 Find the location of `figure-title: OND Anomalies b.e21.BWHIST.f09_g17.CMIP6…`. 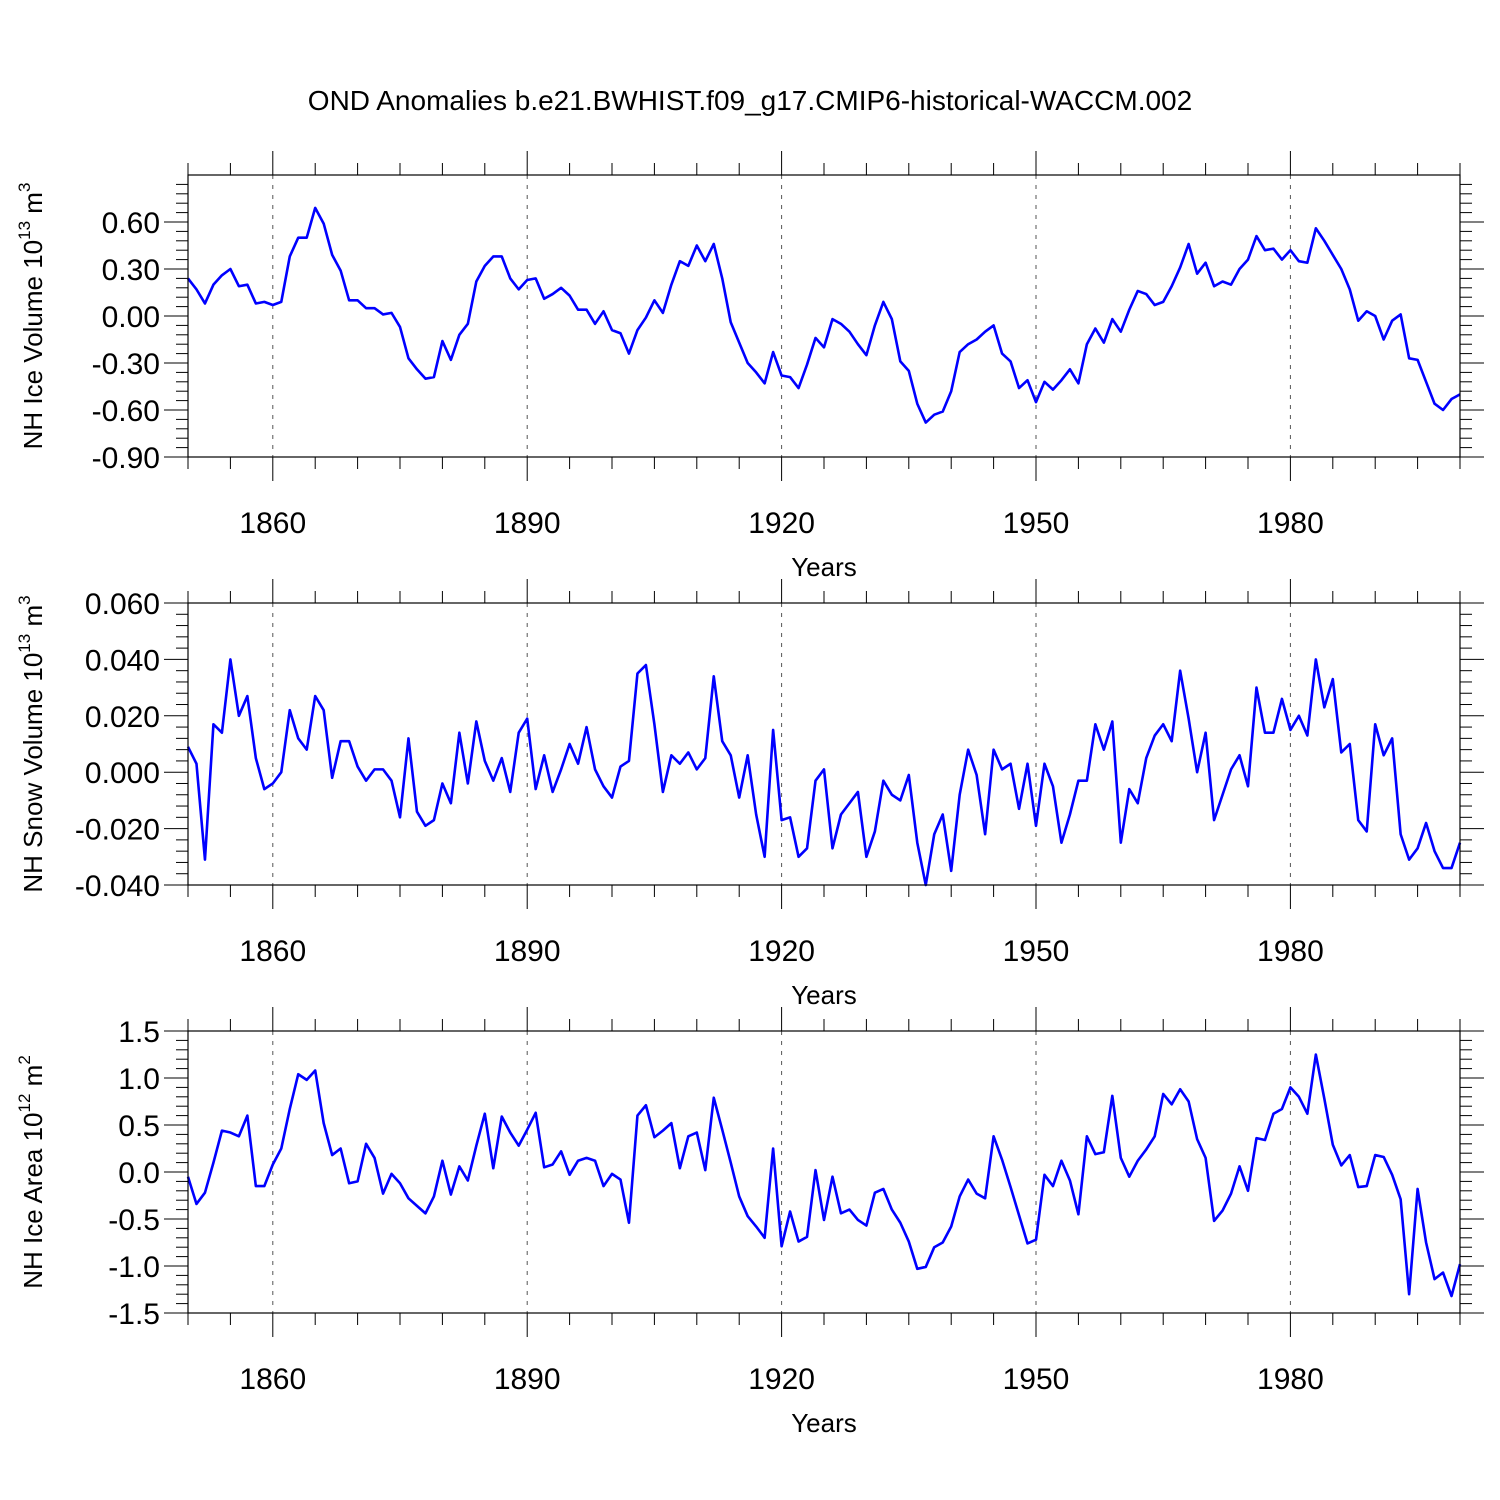

figure-title: OND Anomalies b.e21.BWHIST.f09_g17.CMIP6… is located at coordinates (750, 100).